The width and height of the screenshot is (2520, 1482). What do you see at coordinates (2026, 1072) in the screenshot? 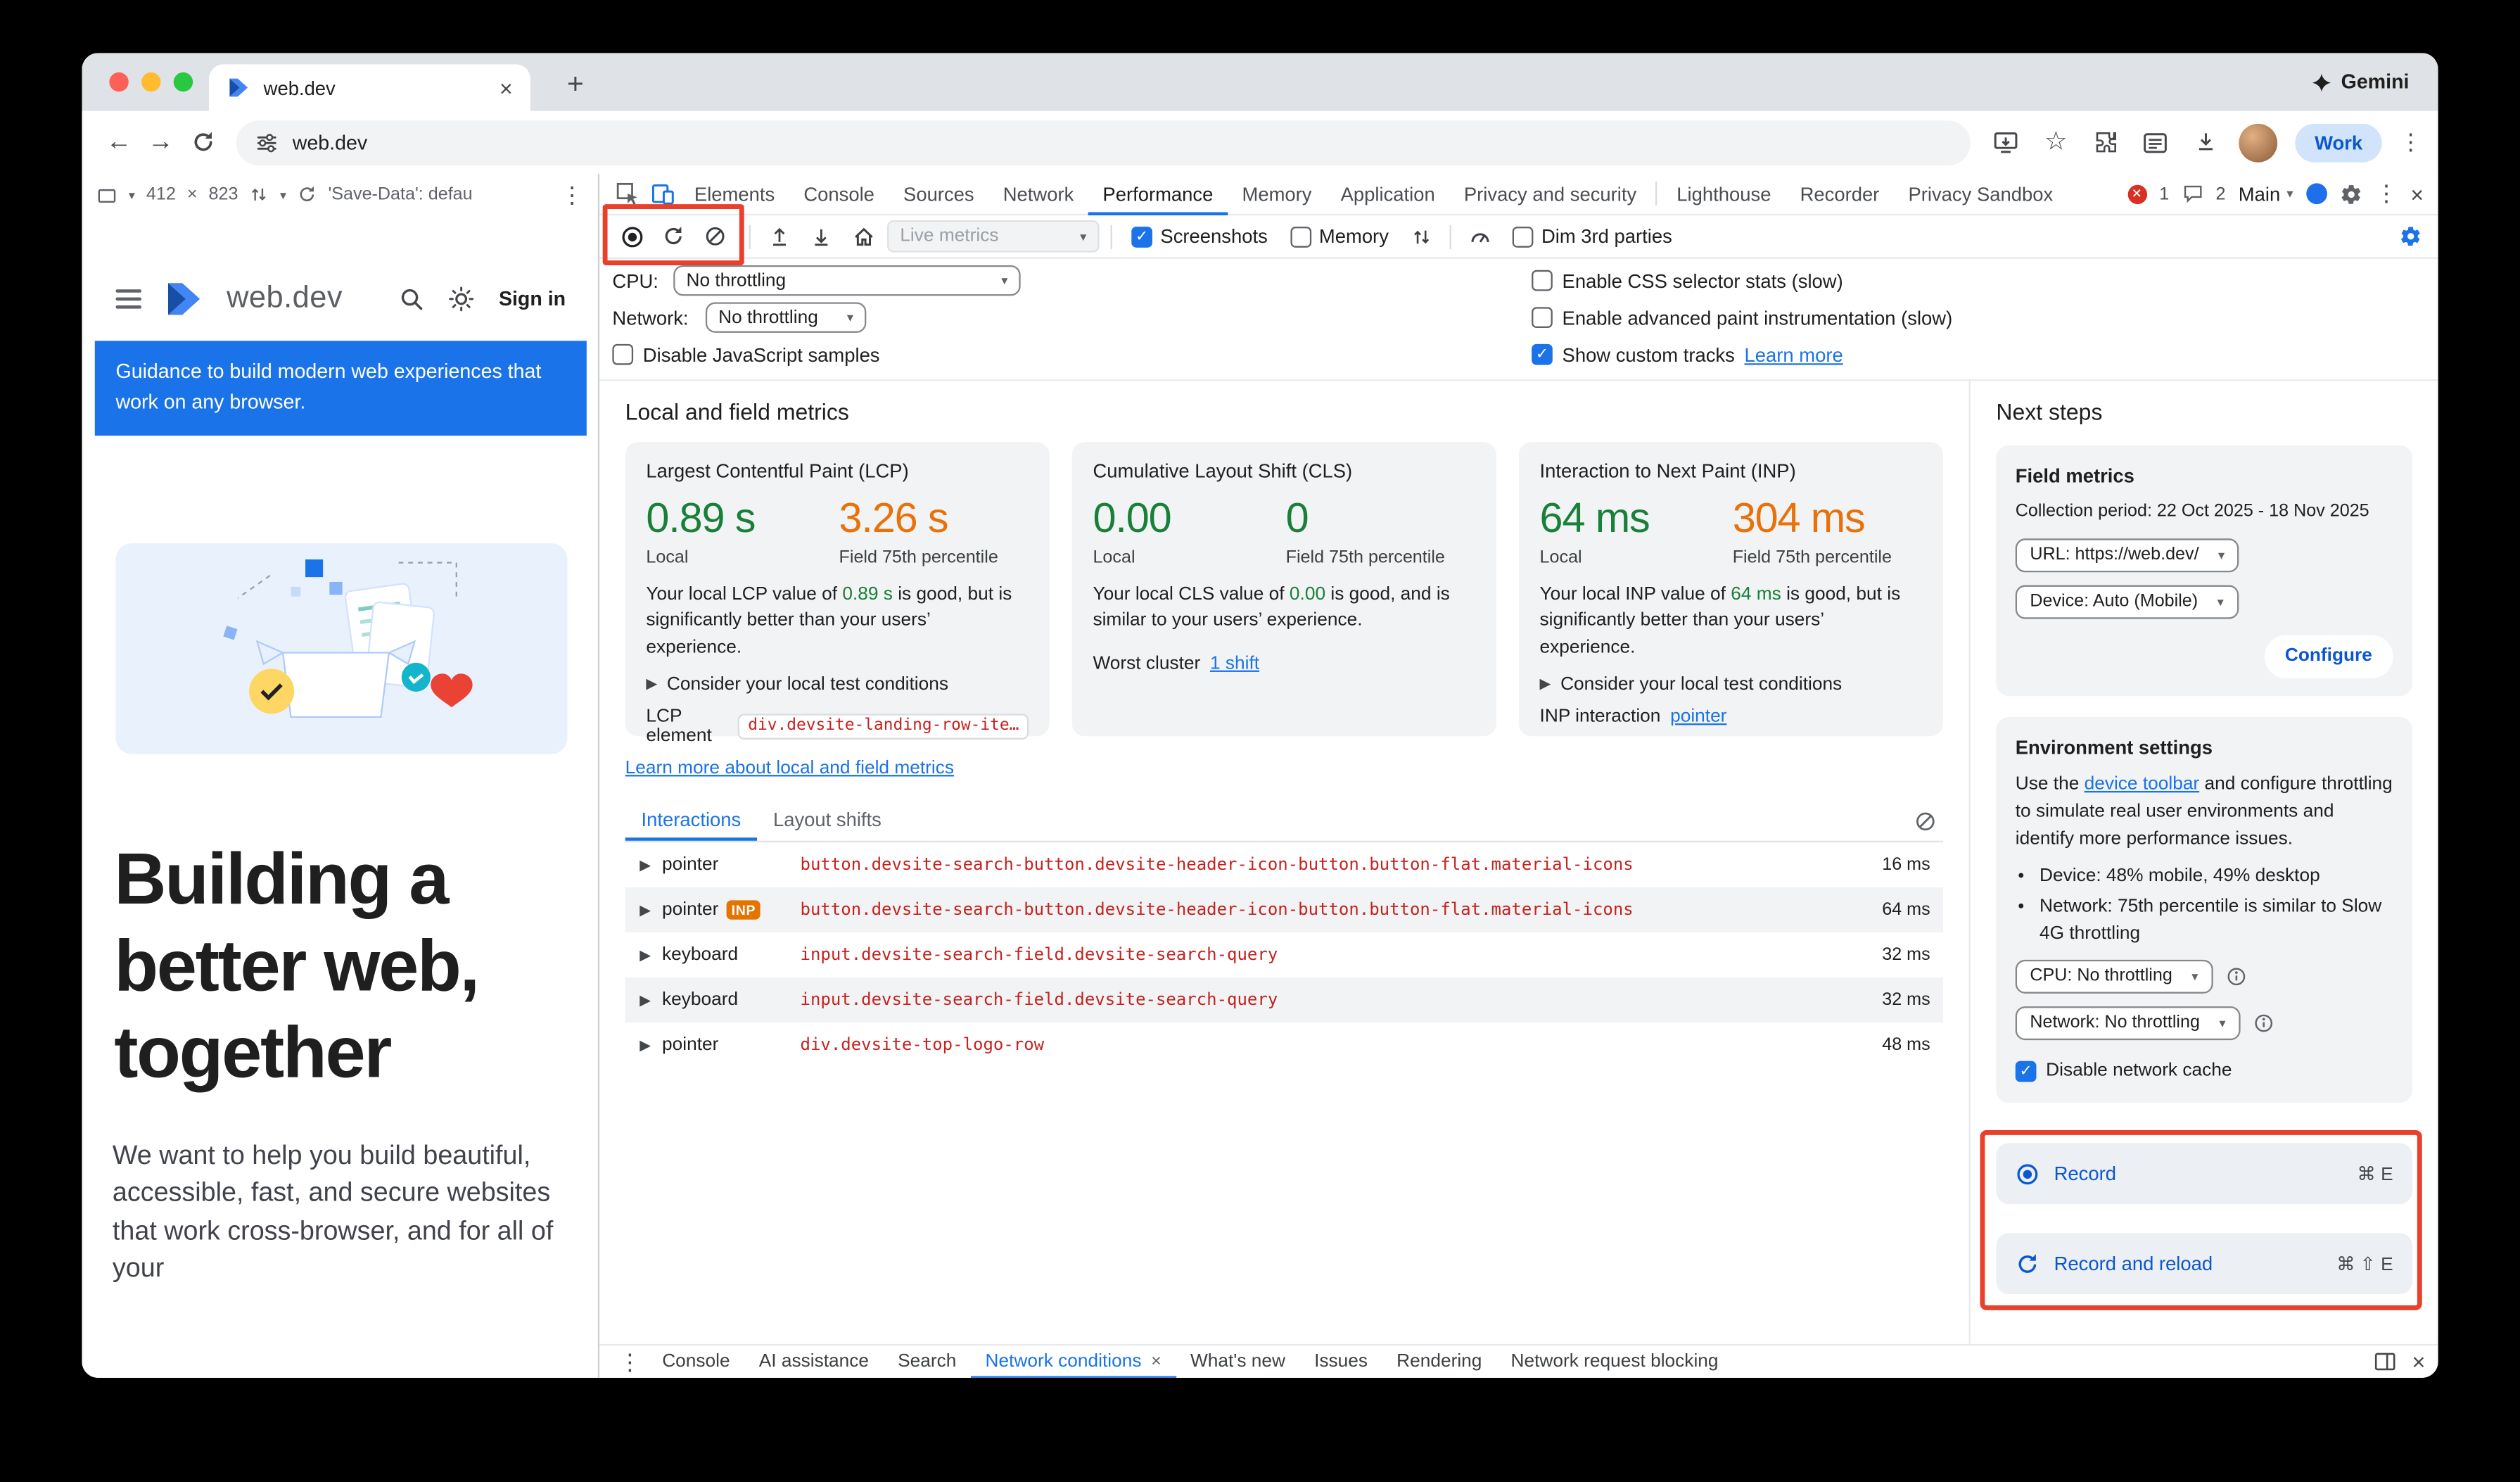
I see `disable-network-cache-checkbox: ✓` at bounding box center [2026, 1072].